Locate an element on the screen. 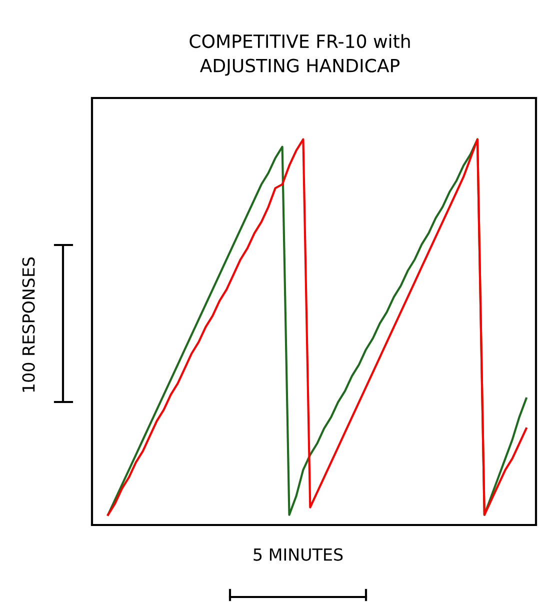 The image size is (539, 602). x-axis-title: 5 MINUTES is located at coordinates (298, 554).